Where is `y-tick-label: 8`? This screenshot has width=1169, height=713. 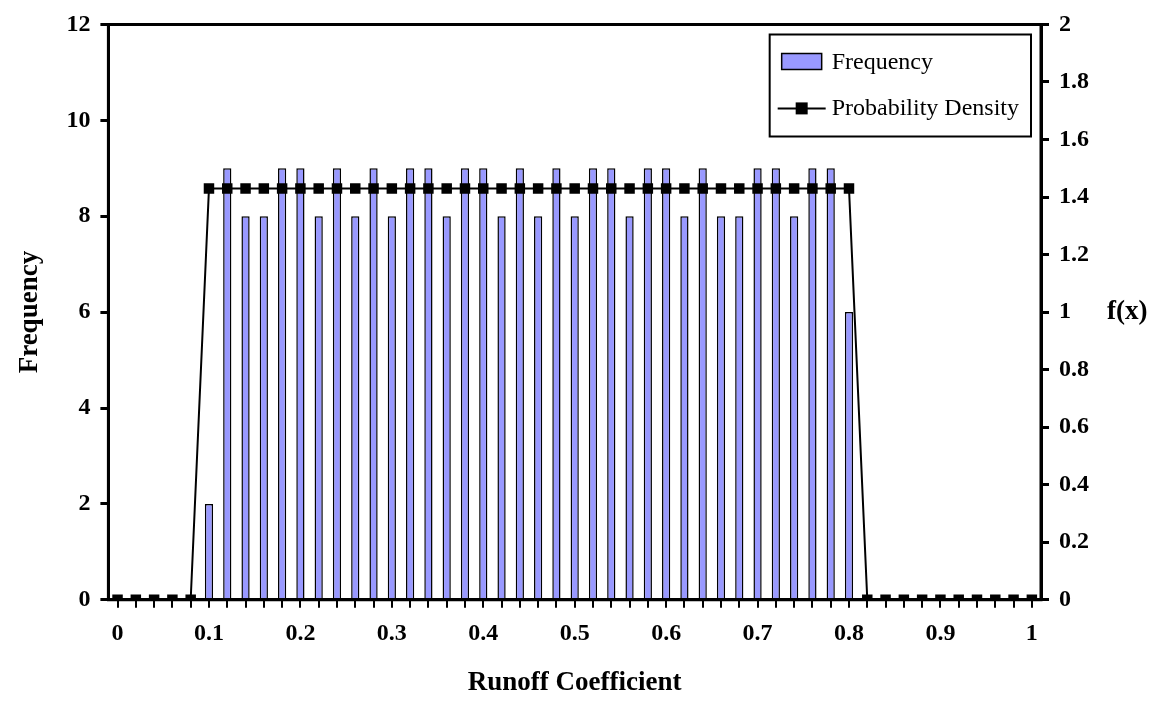
y-tick-label: 8 is located at coordinates (84, 214).